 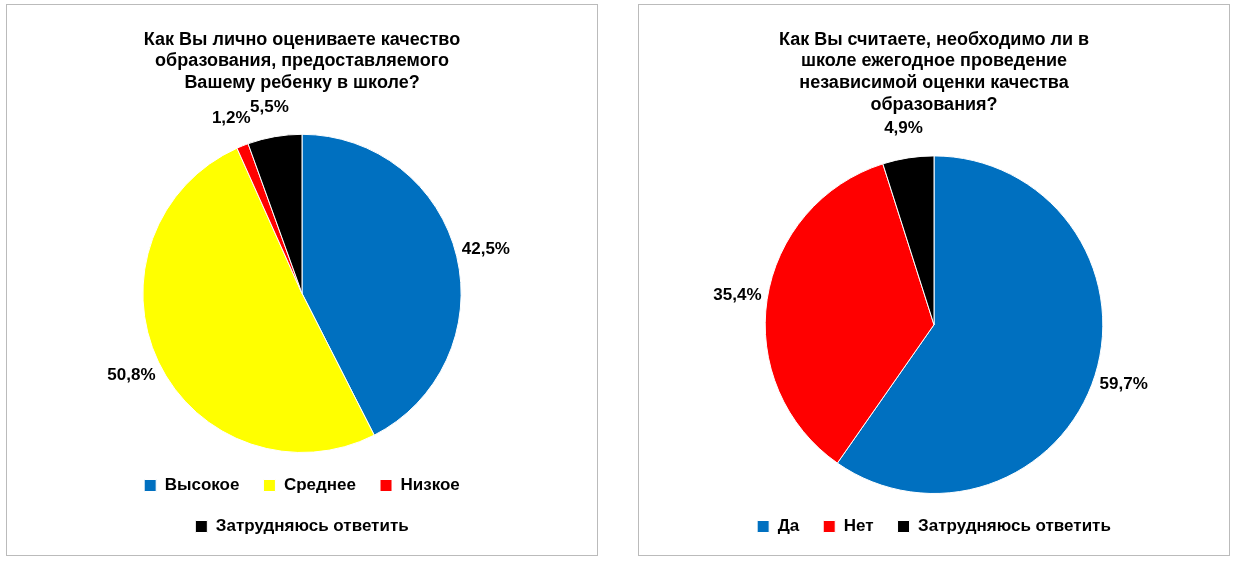 What do you see at coordinates (485, 248) in the screenshot?
I see `data-label: 42,5%` at bounding box center [485, 248].